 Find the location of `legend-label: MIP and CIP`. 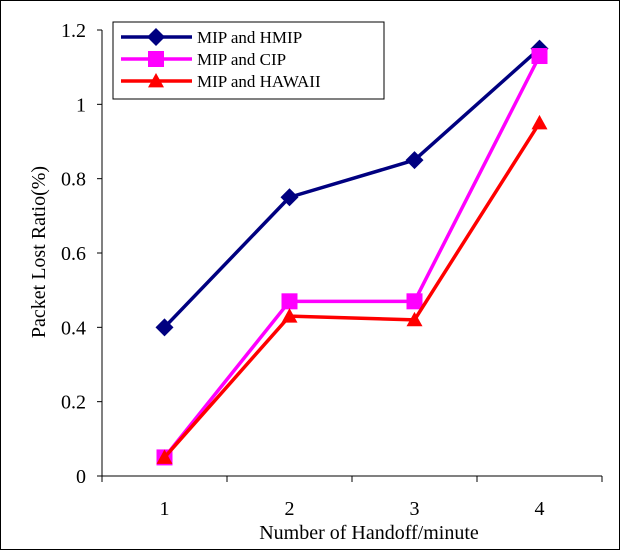

legend-label: MIP and CIP is located at coordinates (241, 59).